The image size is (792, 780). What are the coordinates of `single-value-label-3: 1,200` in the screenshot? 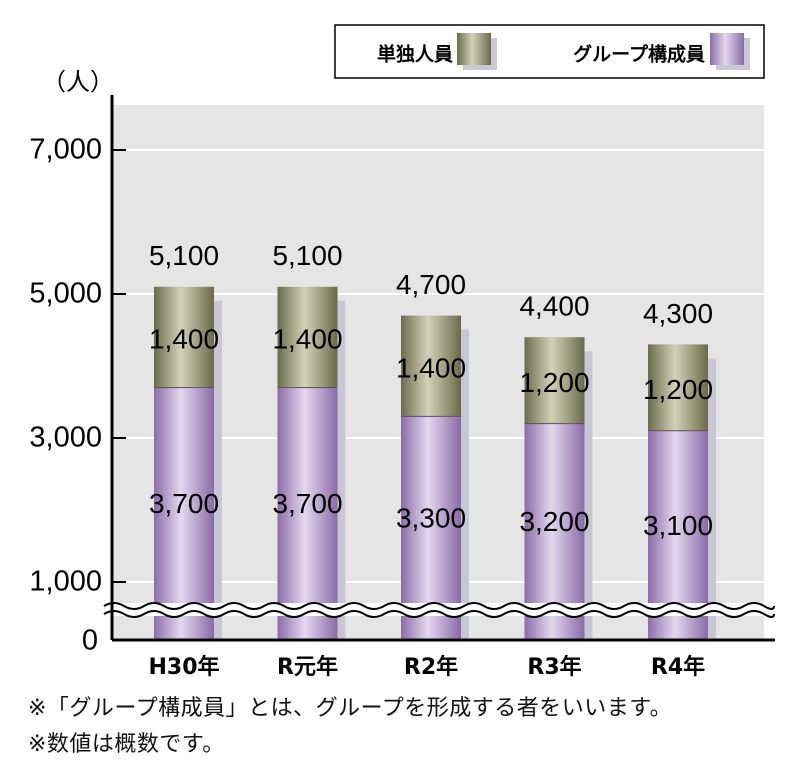 It's located at (554, 382).